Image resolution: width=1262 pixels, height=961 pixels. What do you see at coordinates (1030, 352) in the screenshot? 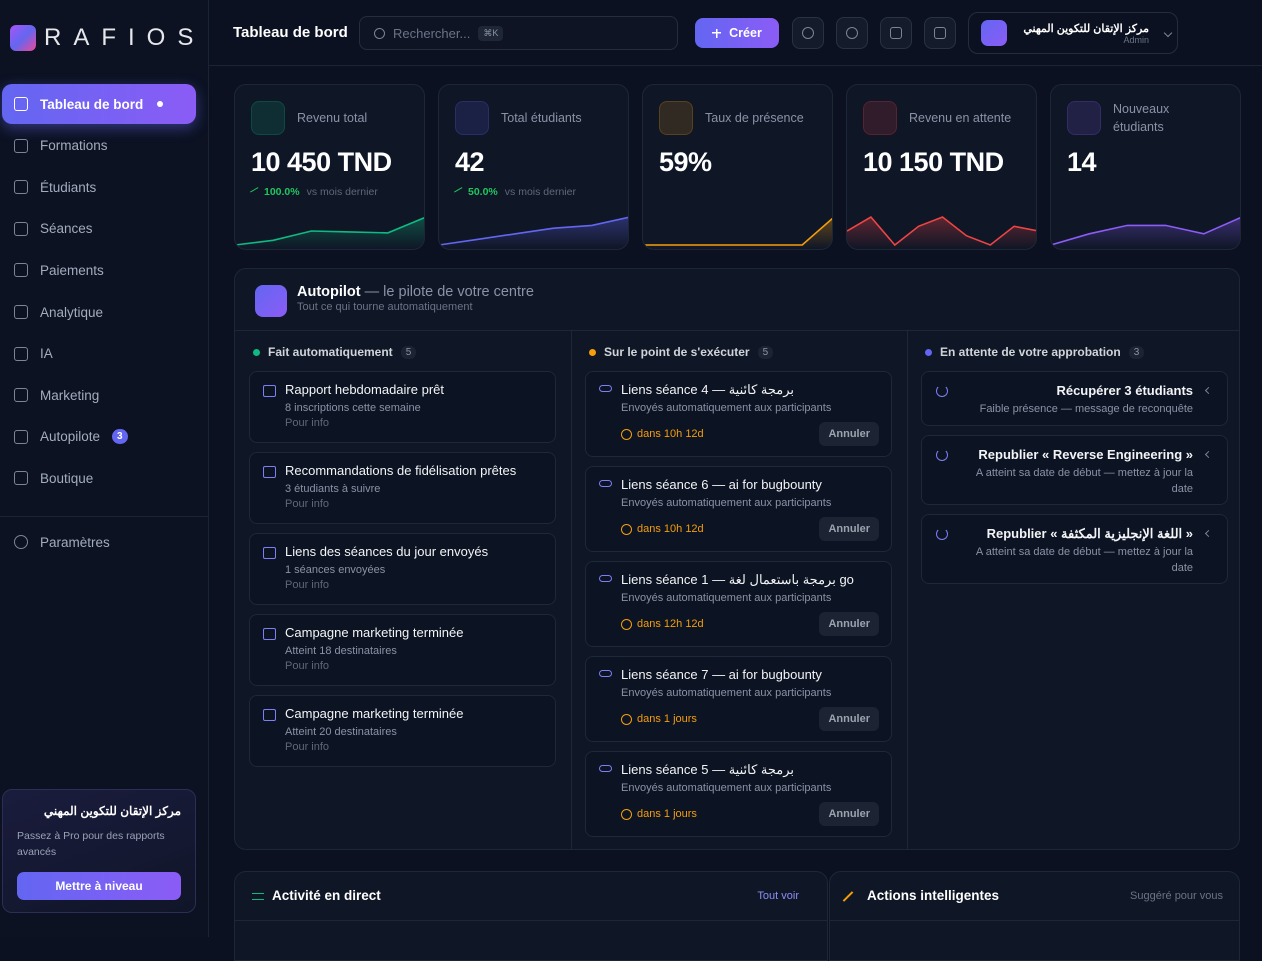
I see `column-title: En attente de votre approbation` at bounding box center [1030, 352].